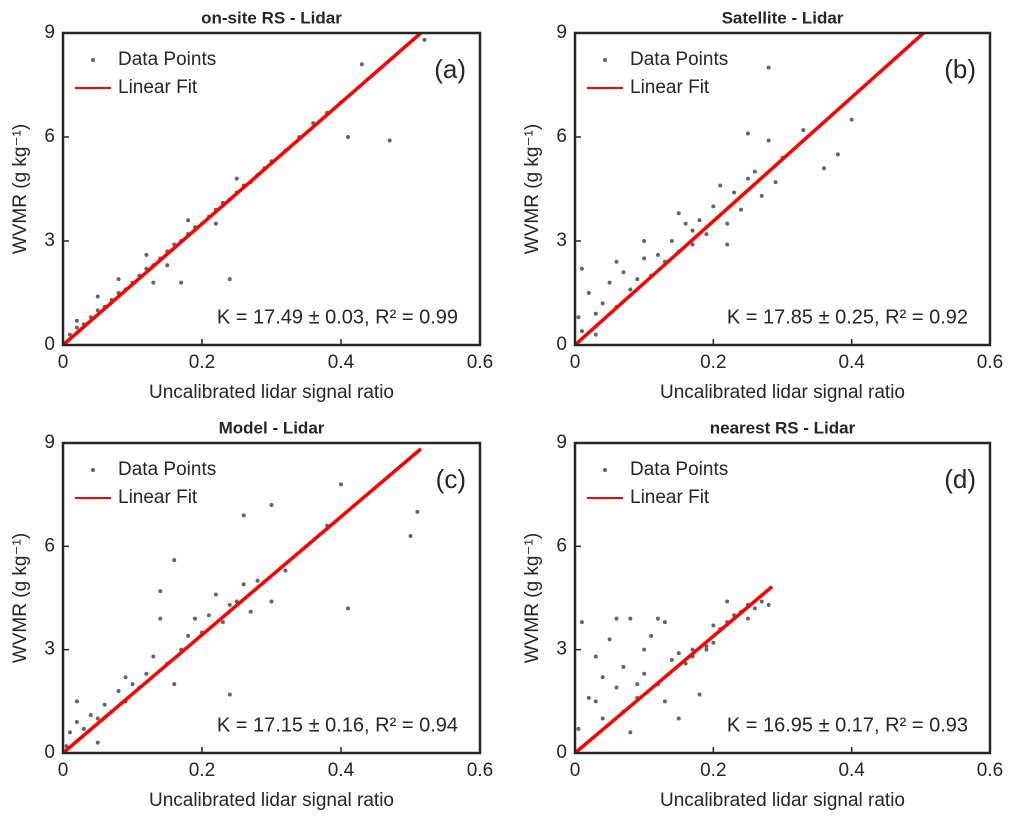  I want to click on panel-title: Model - Lidar, so click(272, 427).